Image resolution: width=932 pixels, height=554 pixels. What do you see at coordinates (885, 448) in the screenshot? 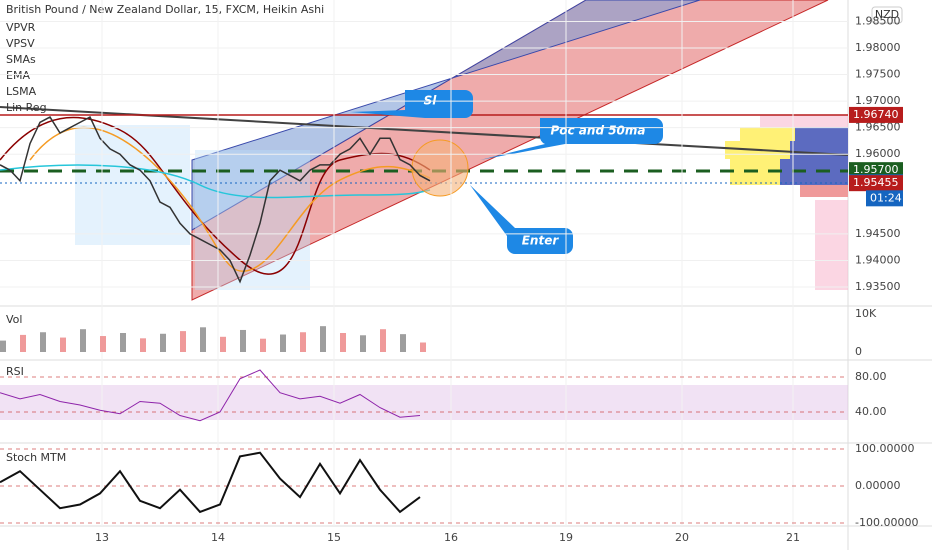
I see `axis-tick: 100.00000` at bounding box center [885, 448].